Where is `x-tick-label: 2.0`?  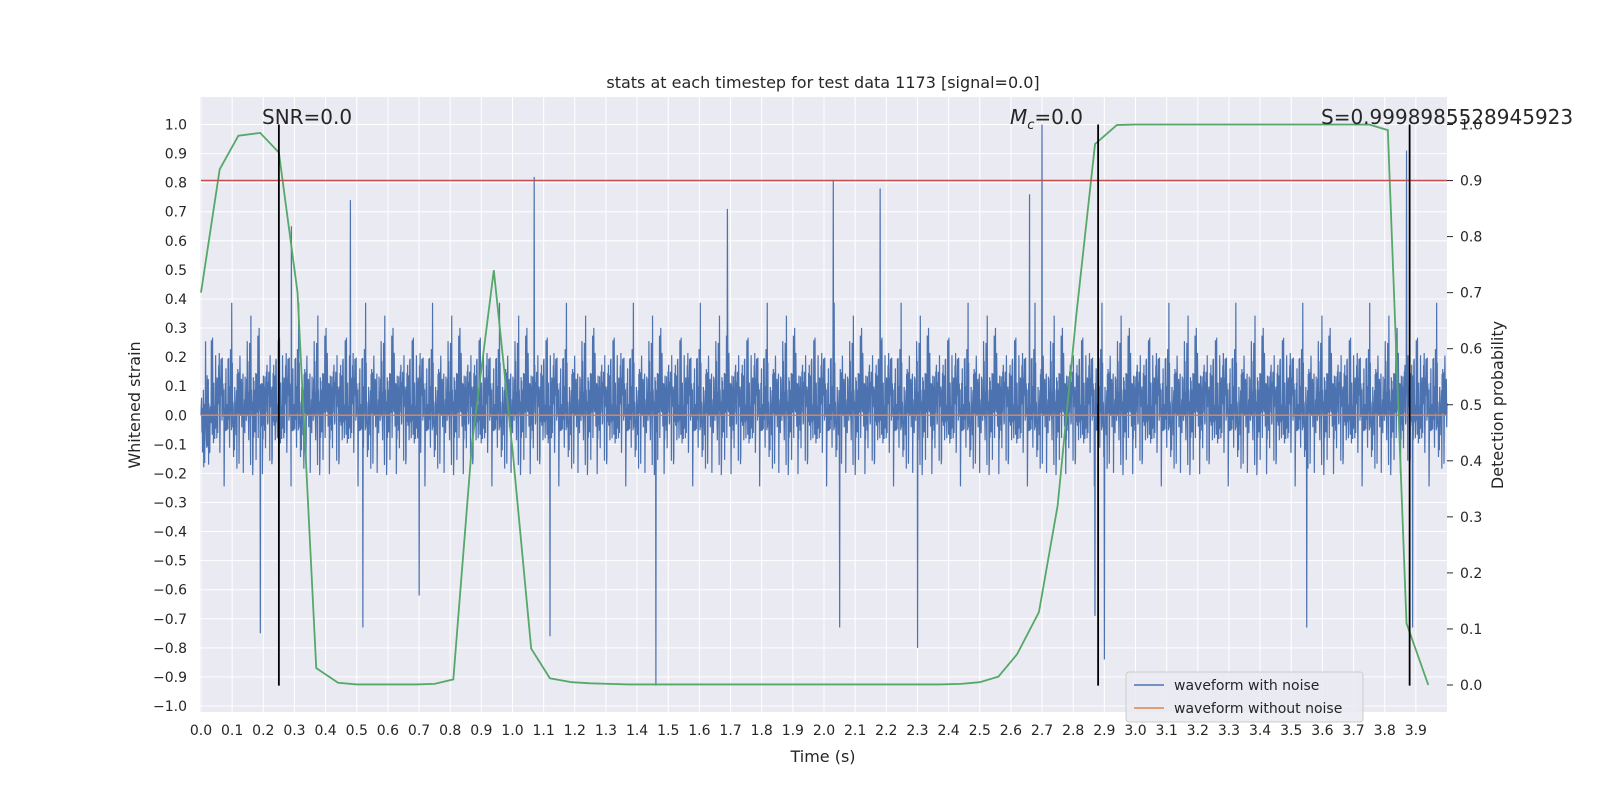 x-tick-label: 2.0 is located at coordinates (824, 731).